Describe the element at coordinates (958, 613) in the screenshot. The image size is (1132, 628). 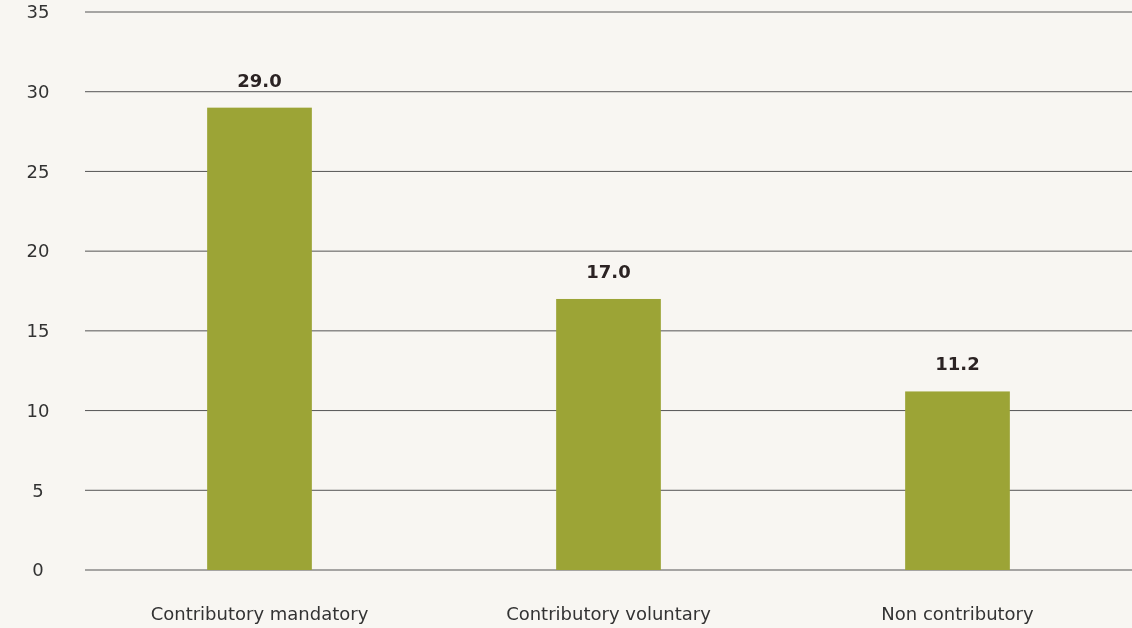
I see `x-tick-label: Non contributory` at that location.